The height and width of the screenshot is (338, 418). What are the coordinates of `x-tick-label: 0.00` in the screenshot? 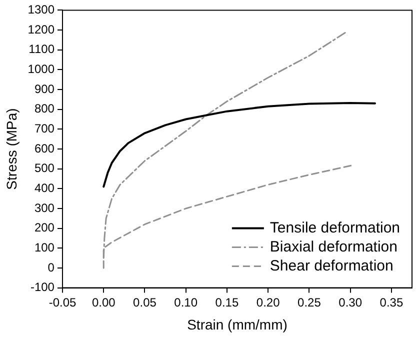 It's located at (104, 302).